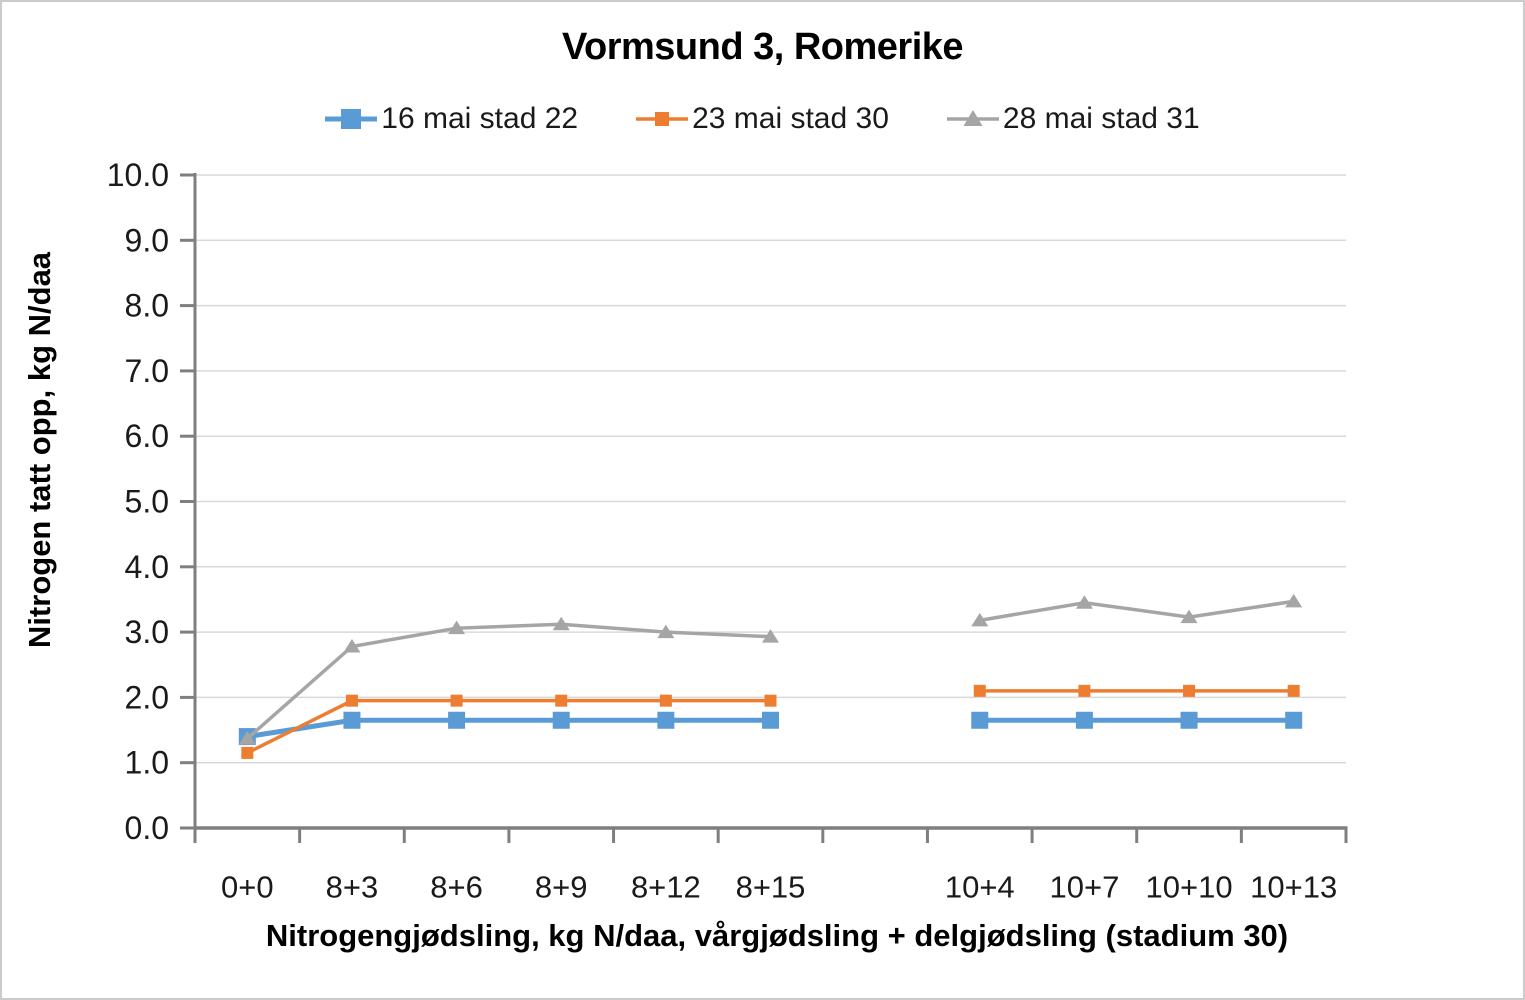  Describe the element at coordinates (980, 887) in the screenshot. I see `x-tick-label: 10+4` at that location.